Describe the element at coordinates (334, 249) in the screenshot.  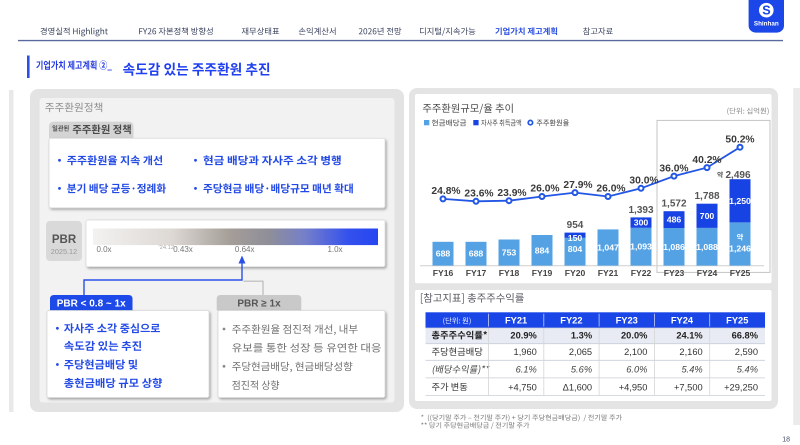
I see `svg-text: 1.0x` at that location.